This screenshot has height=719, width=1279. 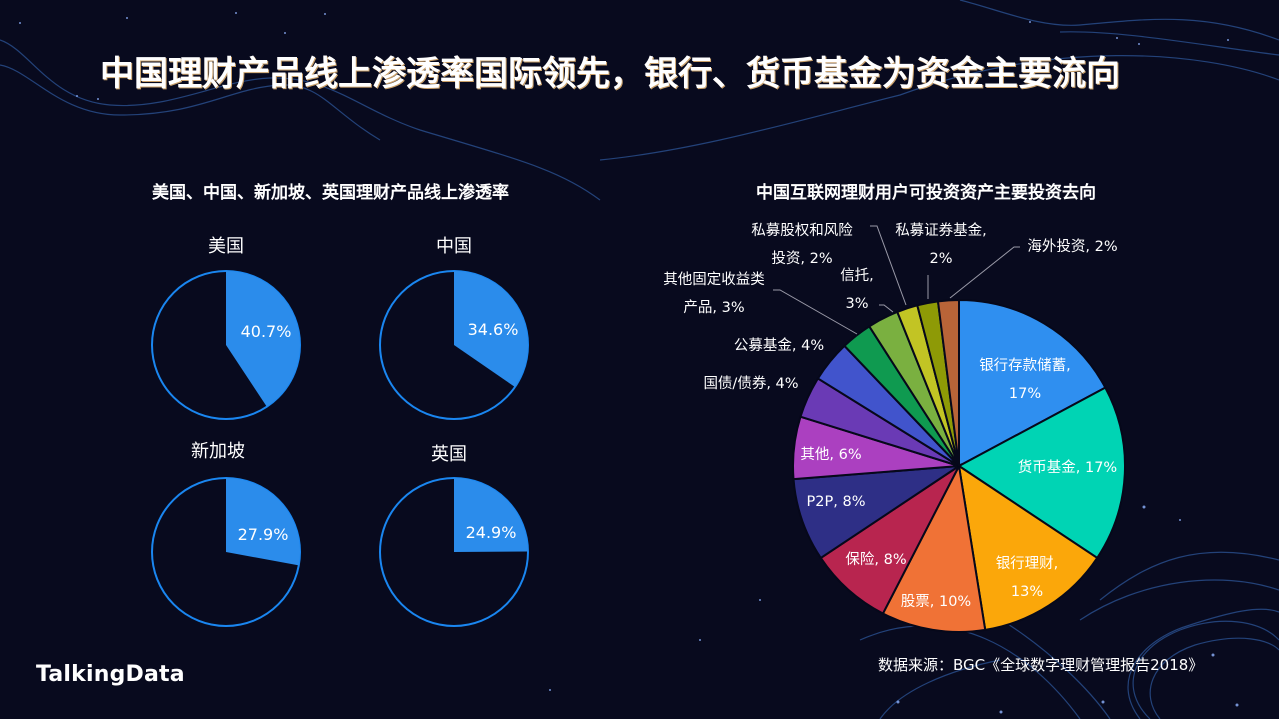 What do you see at coordinates (779, 346) in the screenshot?
I see `slice-label-public-fund: 公募基金, 4%` at bounding box center [779, 346].